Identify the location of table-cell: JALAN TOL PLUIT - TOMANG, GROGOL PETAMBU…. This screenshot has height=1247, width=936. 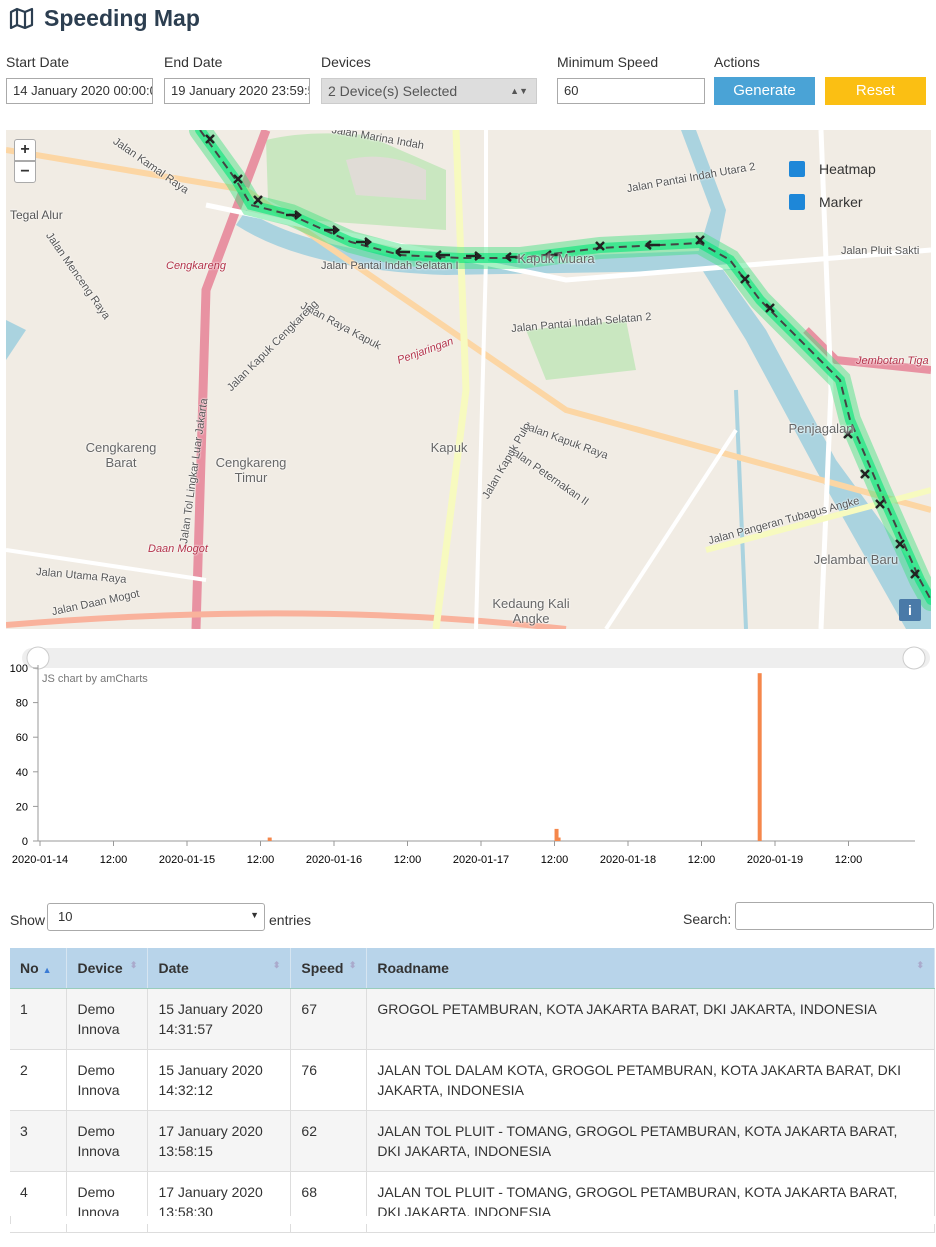
(650, 1141).